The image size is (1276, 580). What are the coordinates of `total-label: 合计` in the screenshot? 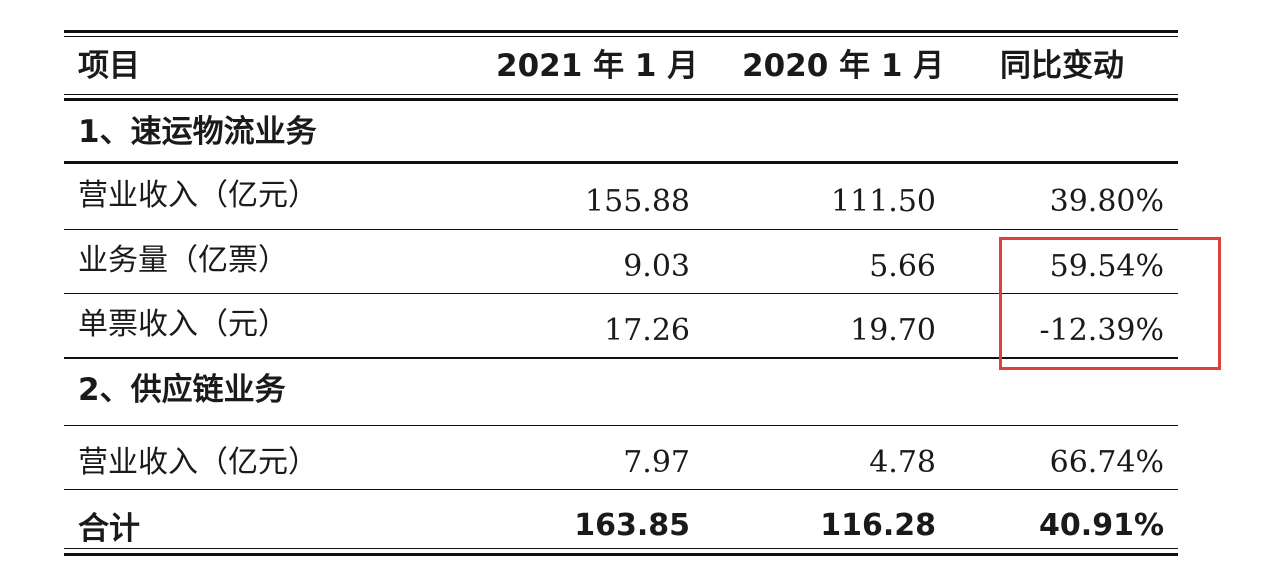 It's located at (109, 529).